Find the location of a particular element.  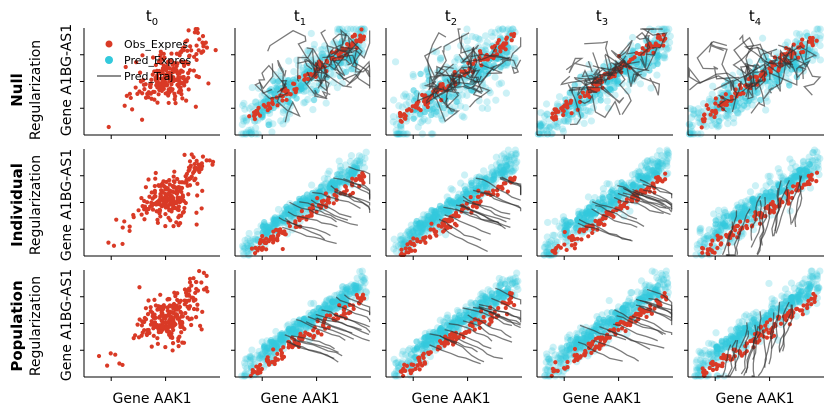

panel-r1-c4 is located at coordinates (754, 203).